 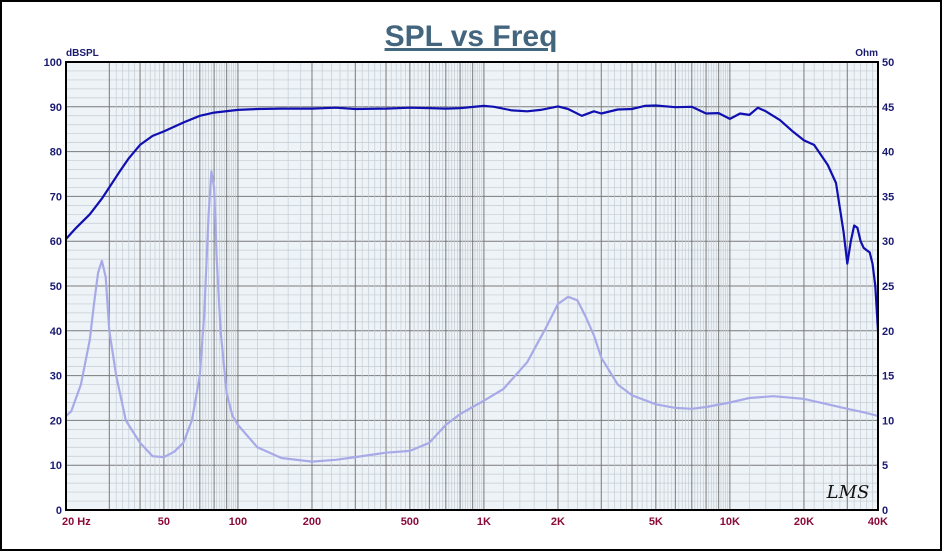 What do you see at coordinates (56, 466) in the screenshot?
I see `left-tick-label: 10` at bounding box center [56, 466].